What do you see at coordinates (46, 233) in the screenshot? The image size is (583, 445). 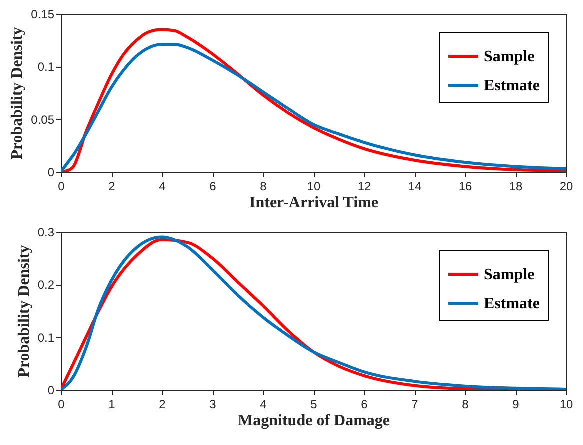 I see `y-tick-label: 0.3` at bounding box center [46, 233].